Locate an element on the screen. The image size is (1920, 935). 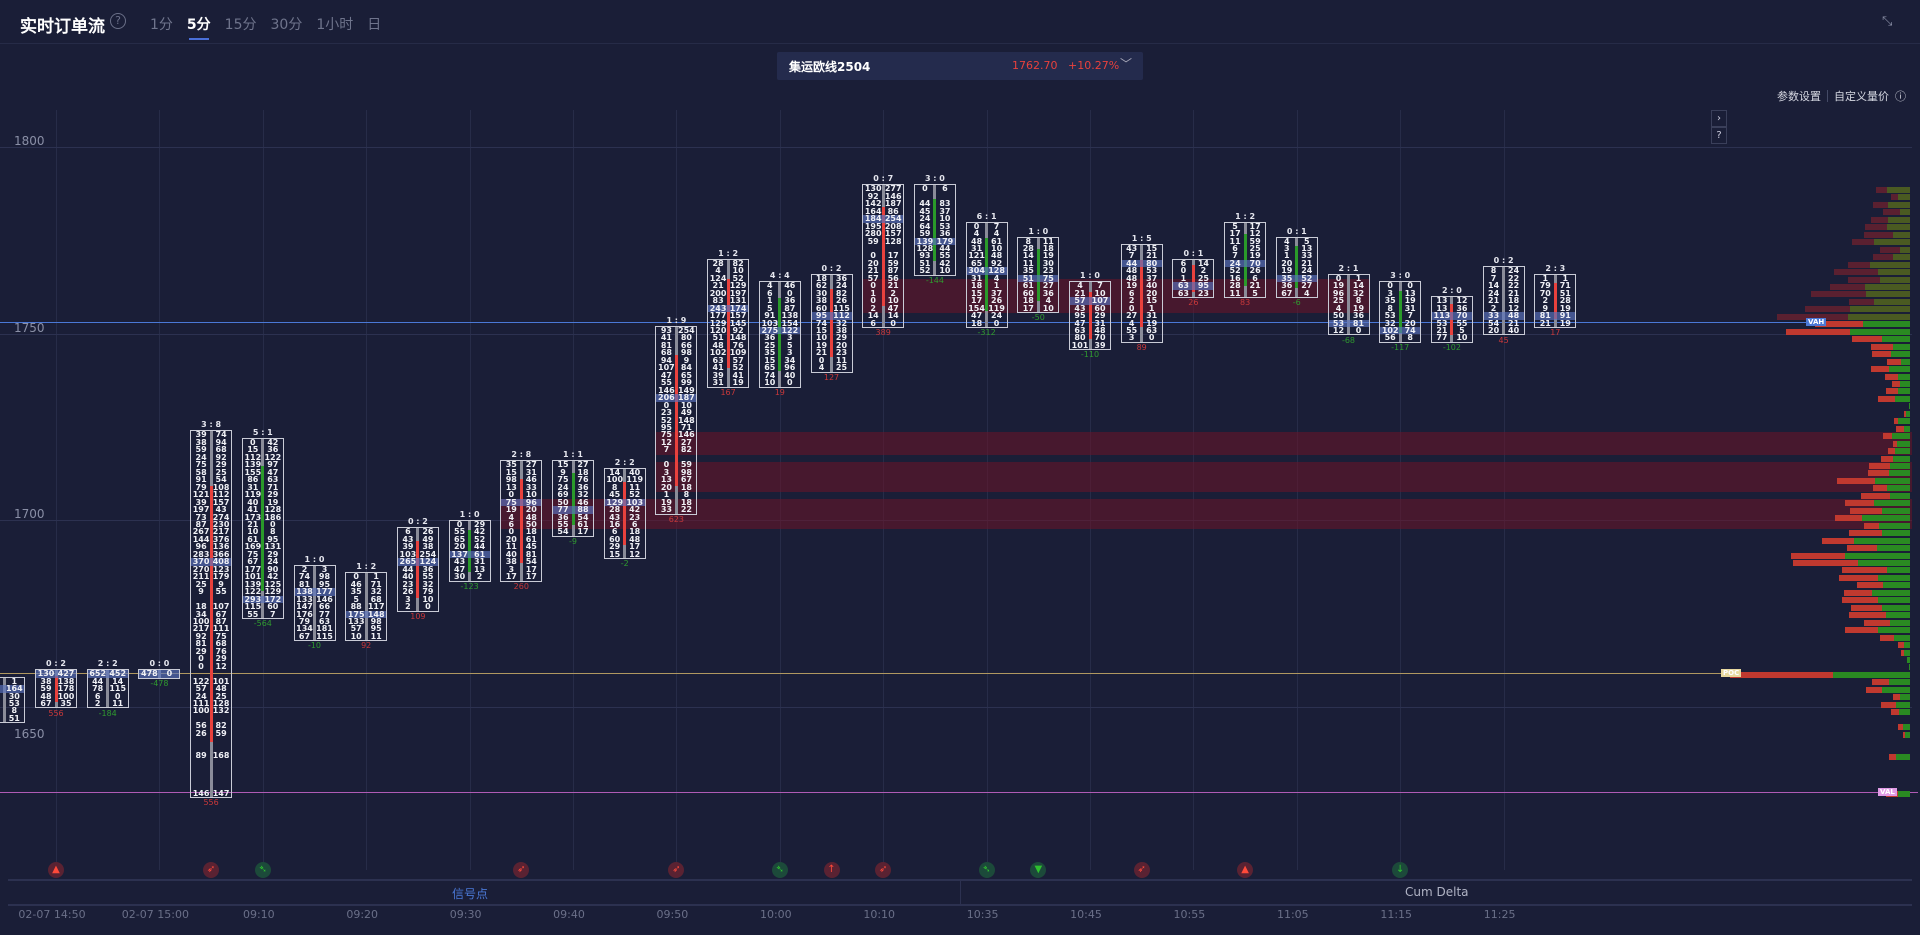
tab-5min: 5分 is located at coordinates (199, 27).